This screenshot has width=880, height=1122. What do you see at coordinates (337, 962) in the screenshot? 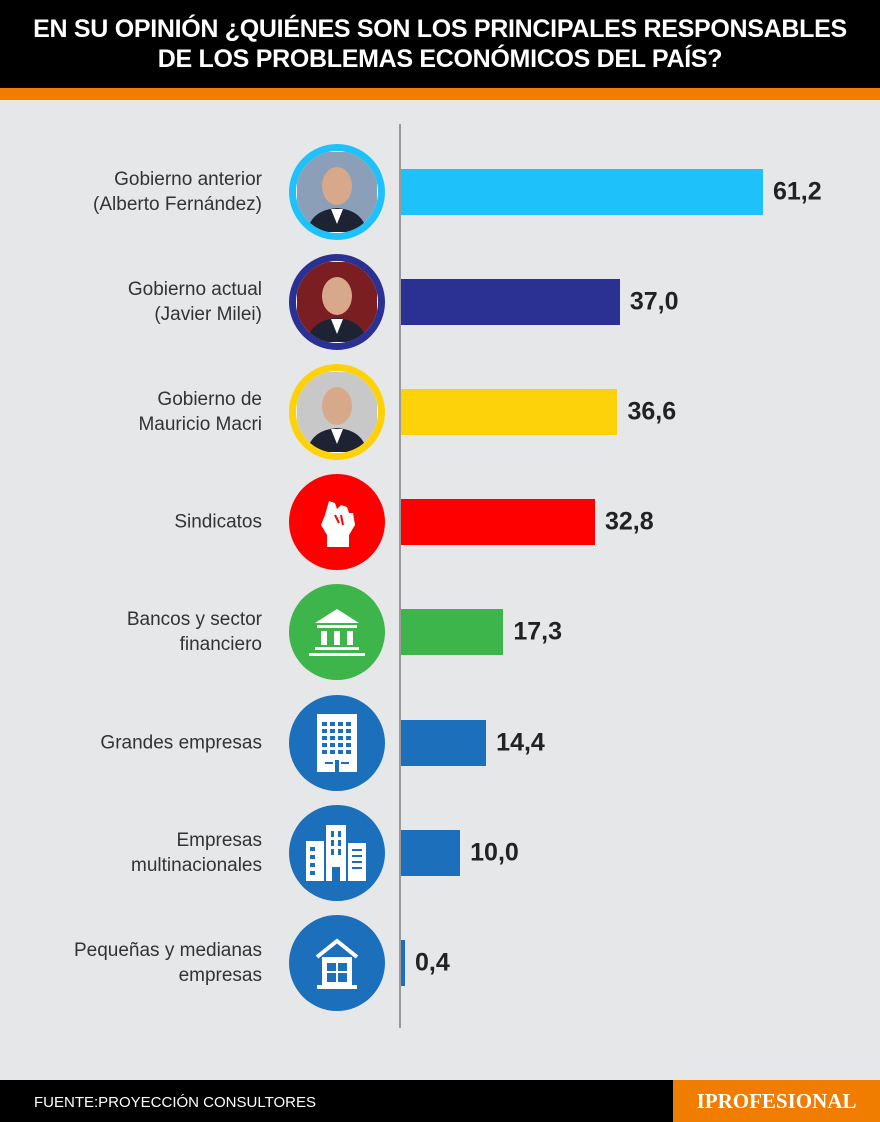
I see `house-icon` at bounding box center [337, 962].